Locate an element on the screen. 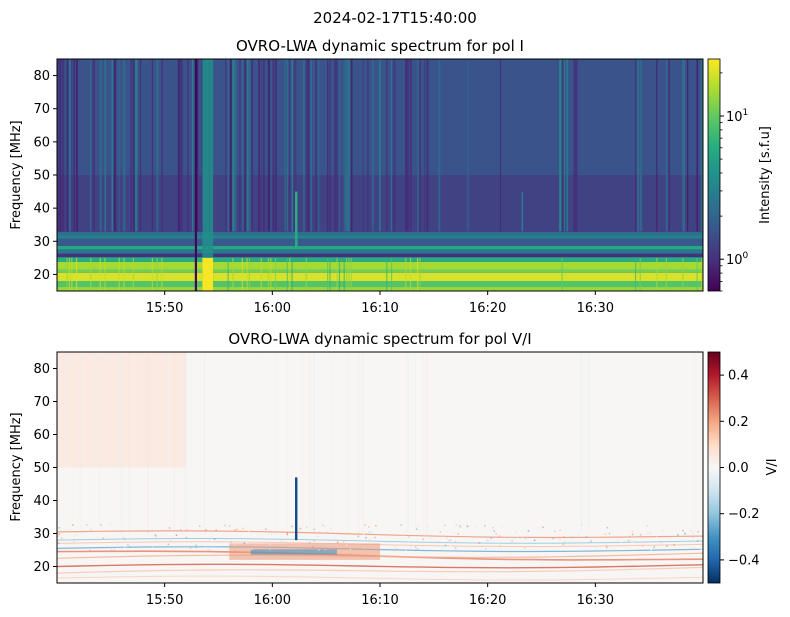  pol-vi-colorbar-gradient is located at coordinates (714, 467).